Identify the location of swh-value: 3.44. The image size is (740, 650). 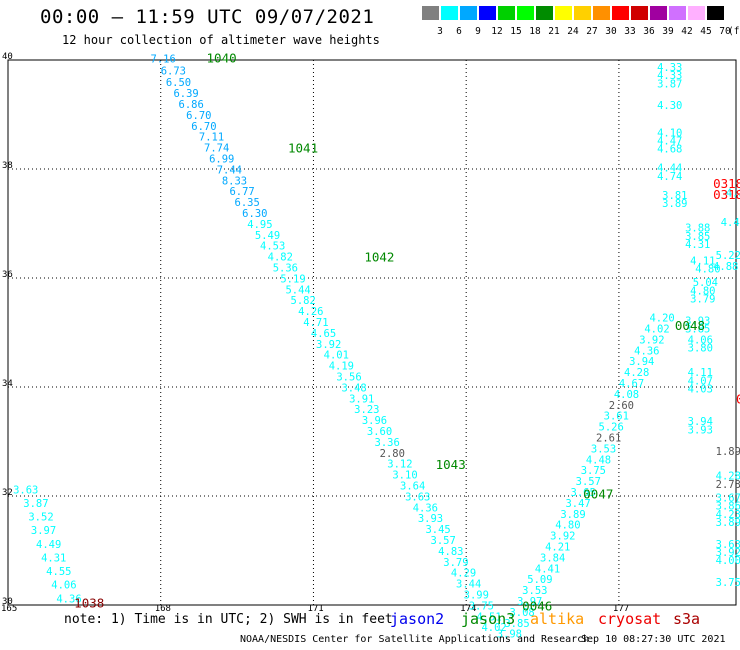
(468, 585).